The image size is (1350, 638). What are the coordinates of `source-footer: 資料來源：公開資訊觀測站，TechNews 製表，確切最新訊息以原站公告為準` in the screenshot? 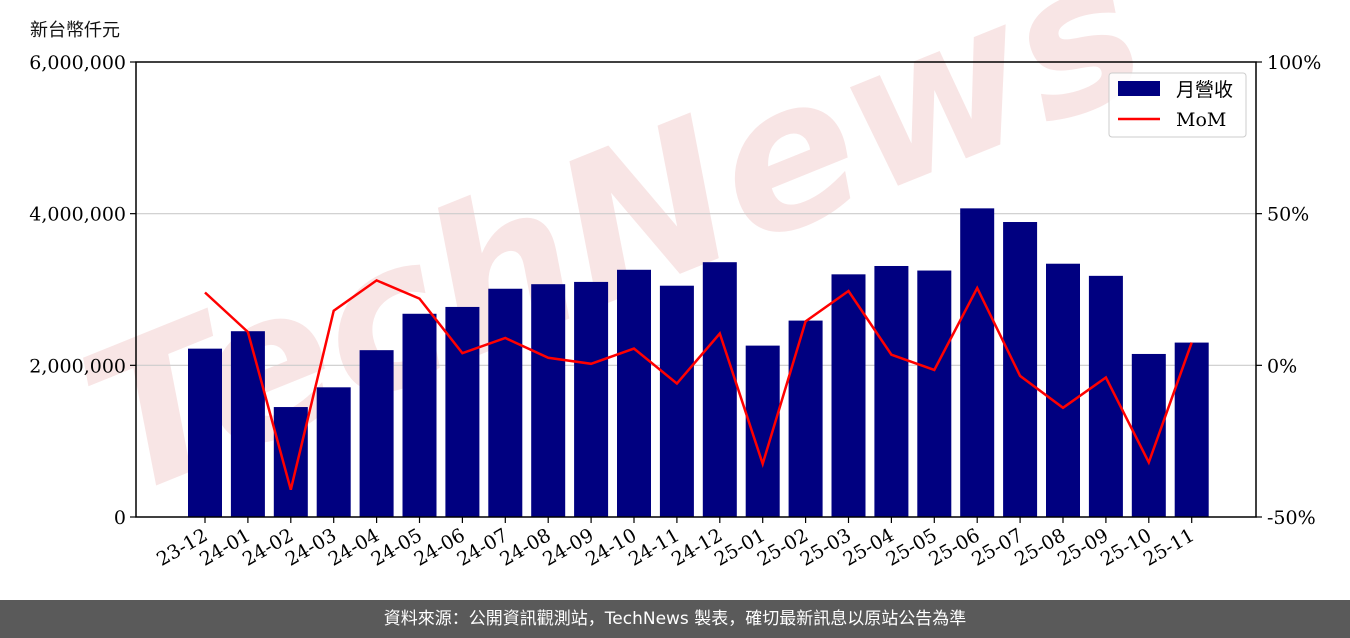 It's located at (675, 619).